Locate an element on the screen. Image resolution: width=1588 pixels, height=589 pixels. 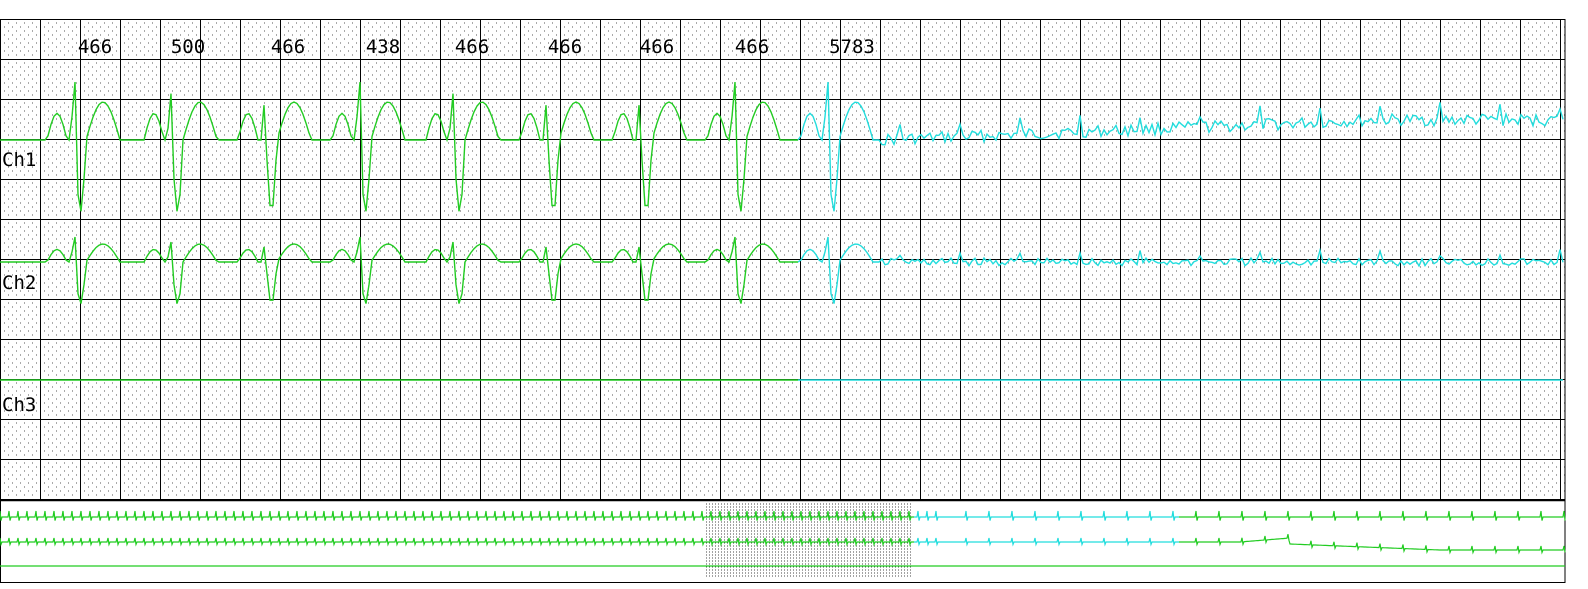
overview-strip is located at coordinates (783, 540).